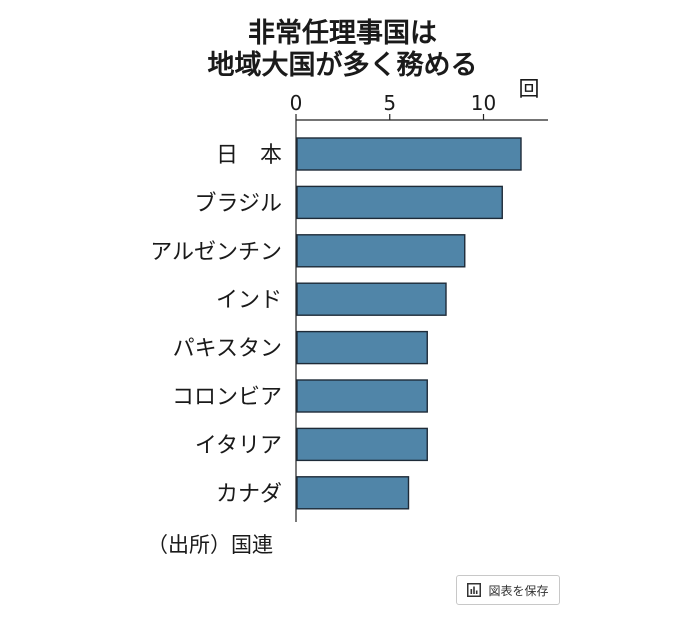 The height and width of the screenshot is (619, 685). Describe the element at coordinates (249, 300) in the screenshot. I see `category-label-3: インド` at that location.